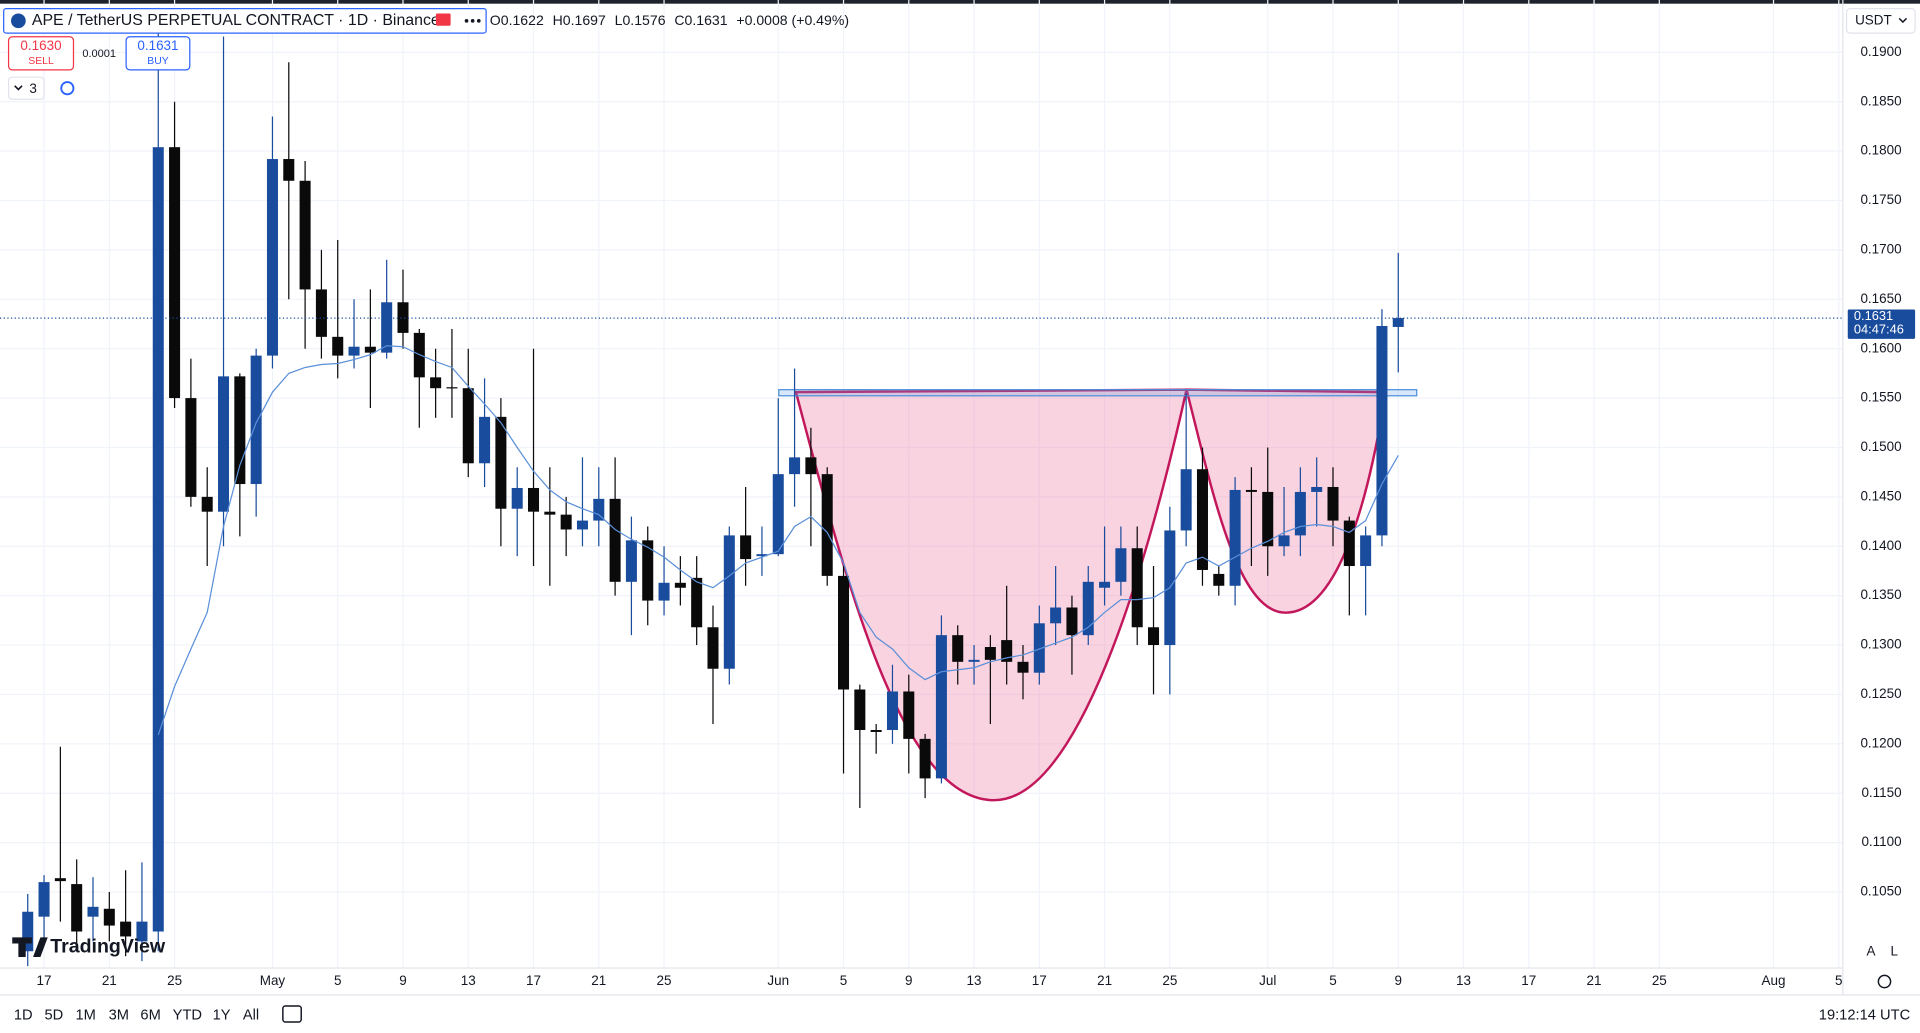  Describe the element at coordinates (584, 20) in the screenshot. I see `ohlc-value: 0.1697` at that location.